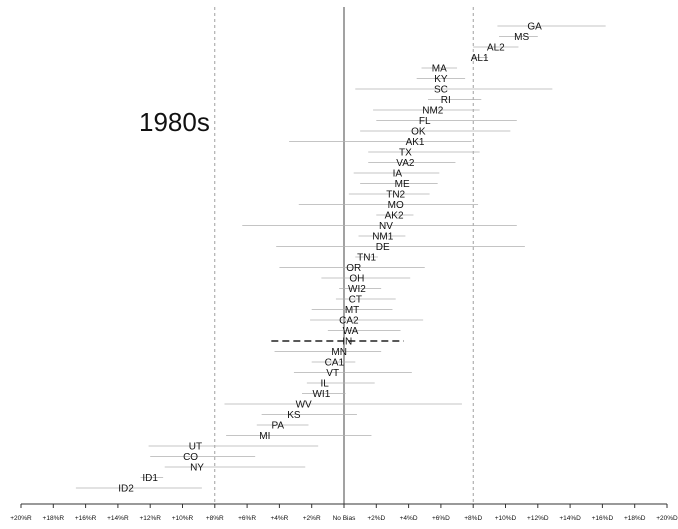 Image resolution: width=678 pixels, height=529 pixels. Describe the element at coordinates (150, 518) in the screenshot. I see `x-tick-label: +12%R` at that location.